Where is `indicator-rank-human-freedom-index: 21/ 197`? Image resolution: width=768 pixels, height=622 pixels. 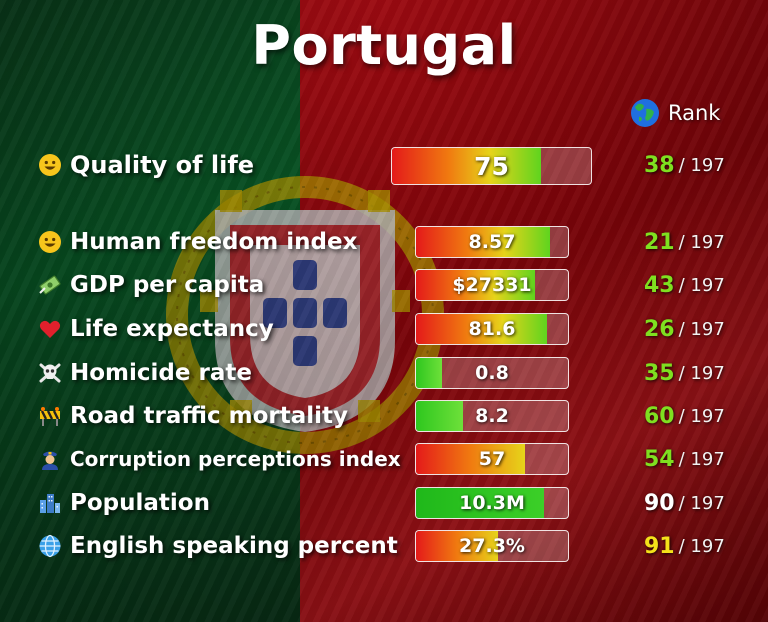
indicator-rank-human-freedom-index: 21/ 197 is located at coordinates (684, 242).